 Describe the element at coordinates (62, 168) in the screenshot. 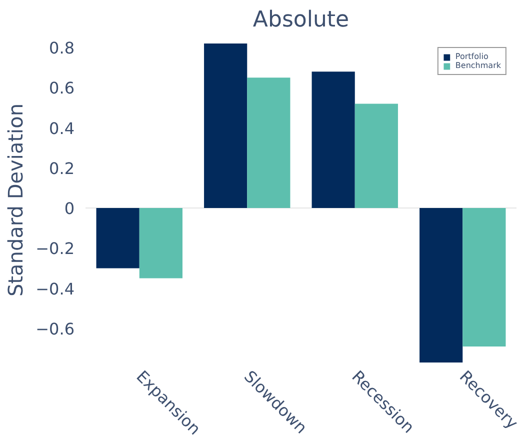

I see `y-tick-label: 0.2` at that location.